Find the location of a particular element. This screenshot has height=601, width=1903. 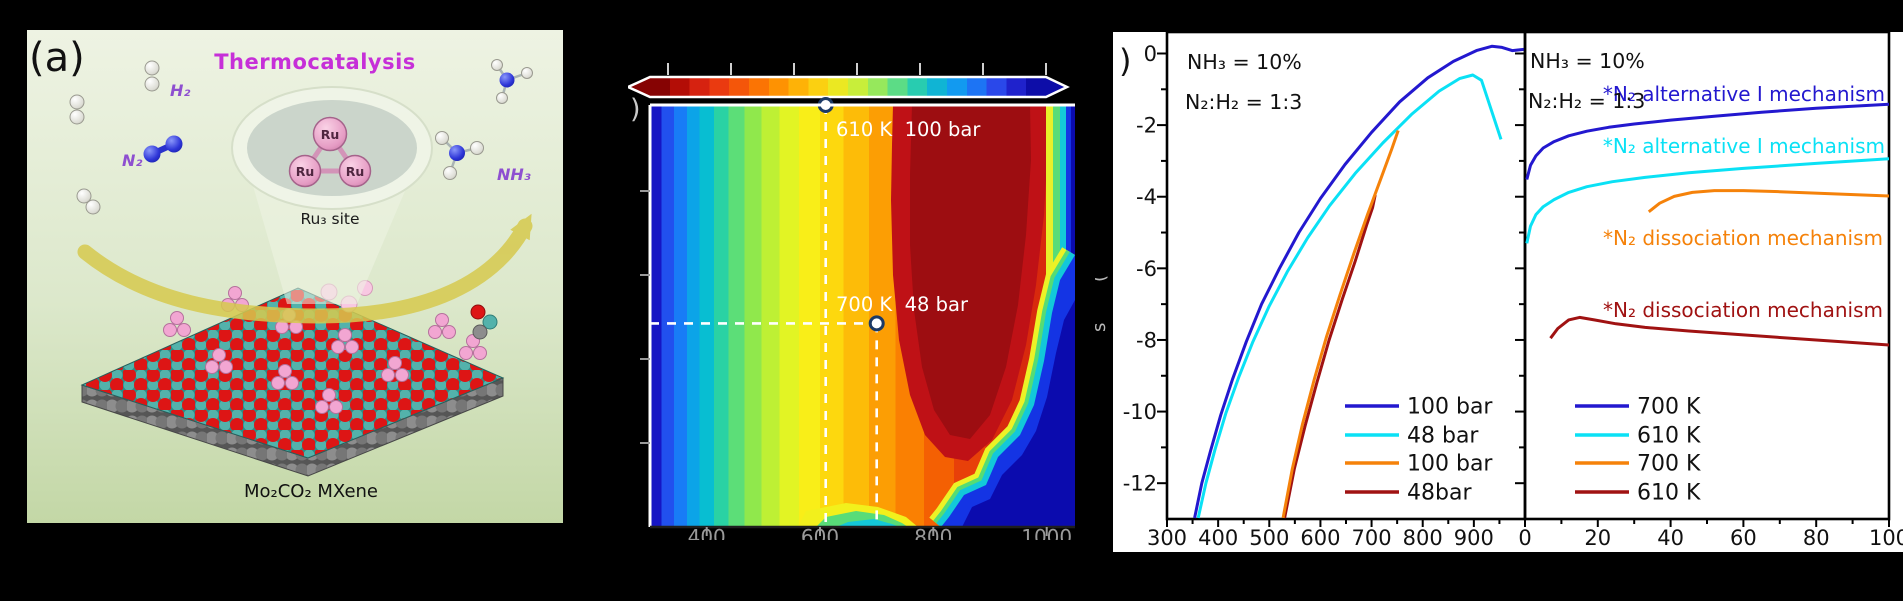

x-tick-label: 40 is located at coordinates (1670, 538).